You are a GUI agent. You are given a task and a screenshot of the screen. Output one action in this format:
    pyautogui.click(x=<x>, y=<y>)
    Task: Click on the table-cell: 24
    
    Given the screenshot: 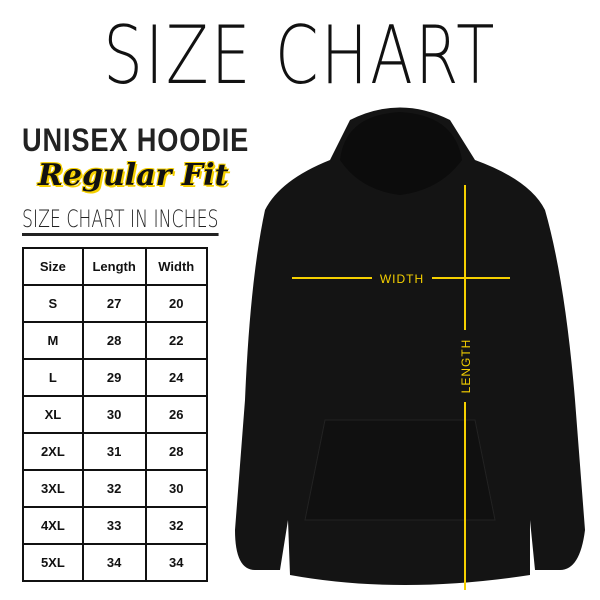 What is the action you would take?
    pyautogui.click(x=176, y=377)
    